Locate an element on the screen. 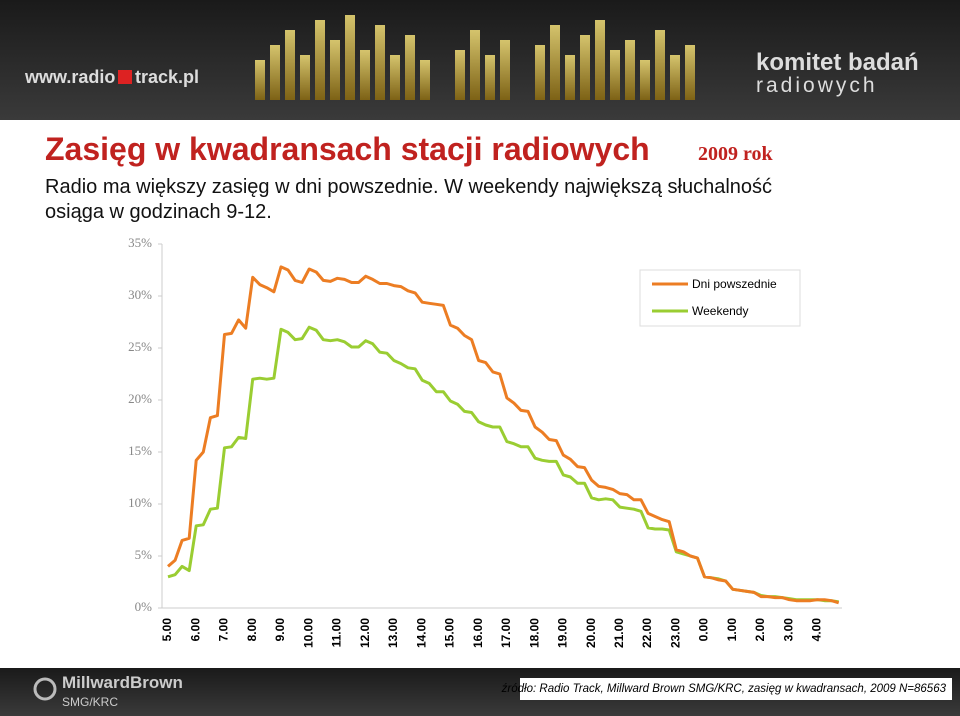 The width and height of the screenshot is (960, 716). legend-box is located at coordinates (720, 298).